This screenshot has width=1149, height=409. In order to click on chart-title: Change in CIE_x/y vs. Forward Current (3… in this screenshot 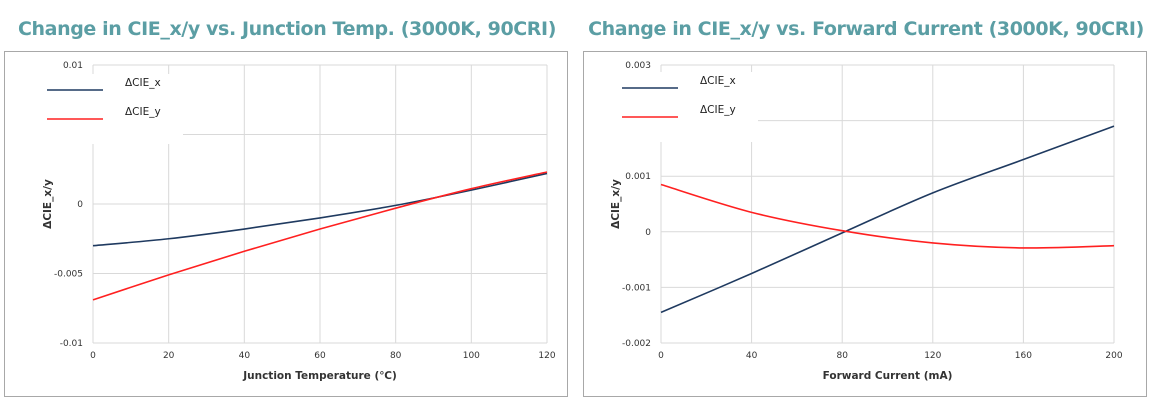, I will do `click(866, 29)`.